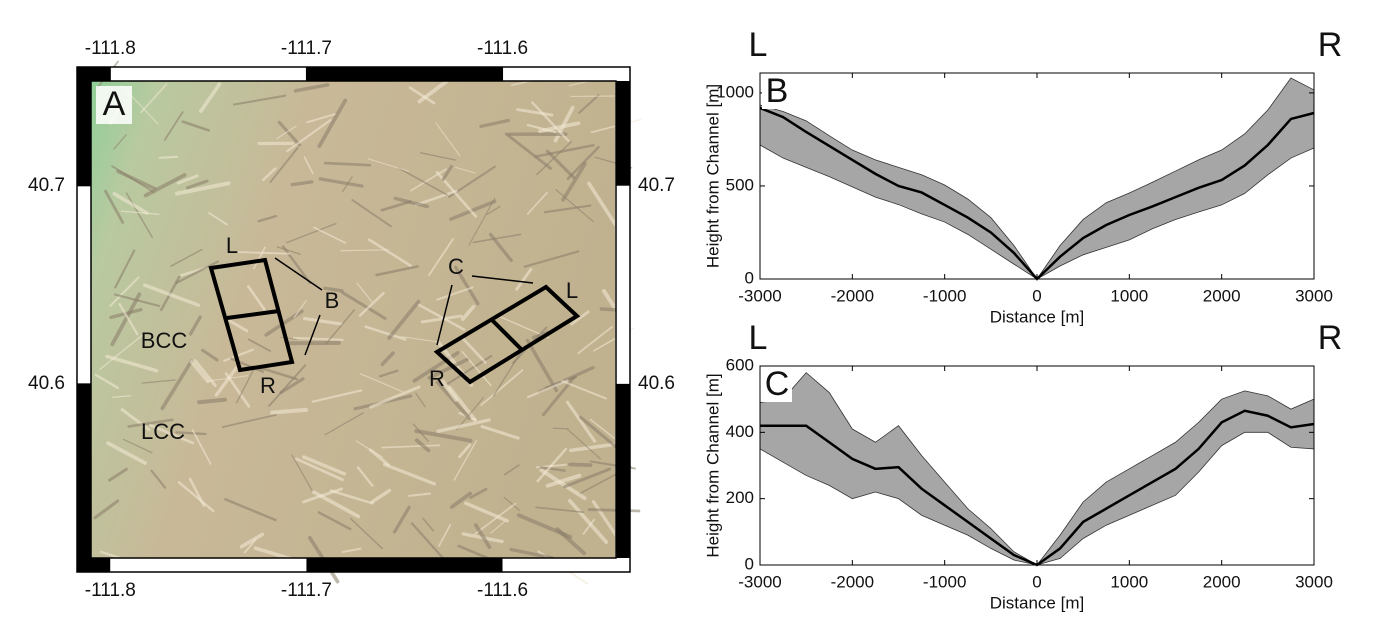 This screenshot has height=635, width=1380. What do you see at coordinates (332, 300) in the screenshot?
I see `annotation: B` at bounding box center [332, 300].